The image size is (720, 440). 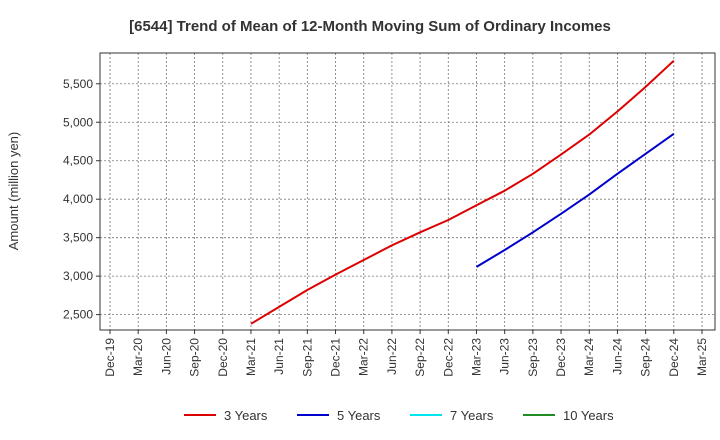 What do you see at coordinates (307, 357) in the screenshot?
I see `x-tick-label: Sep-21` at bounding box center [307, 357].